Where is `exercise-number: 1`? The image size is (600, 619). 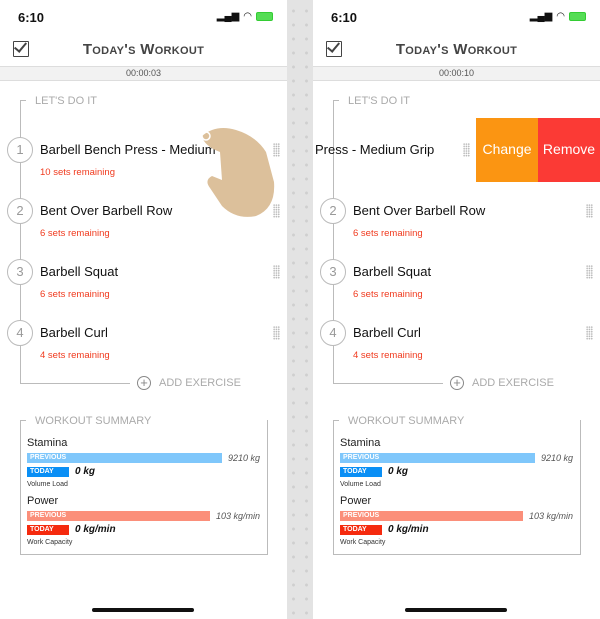
exercise-number: 1 is located at coordinates (20, 150).